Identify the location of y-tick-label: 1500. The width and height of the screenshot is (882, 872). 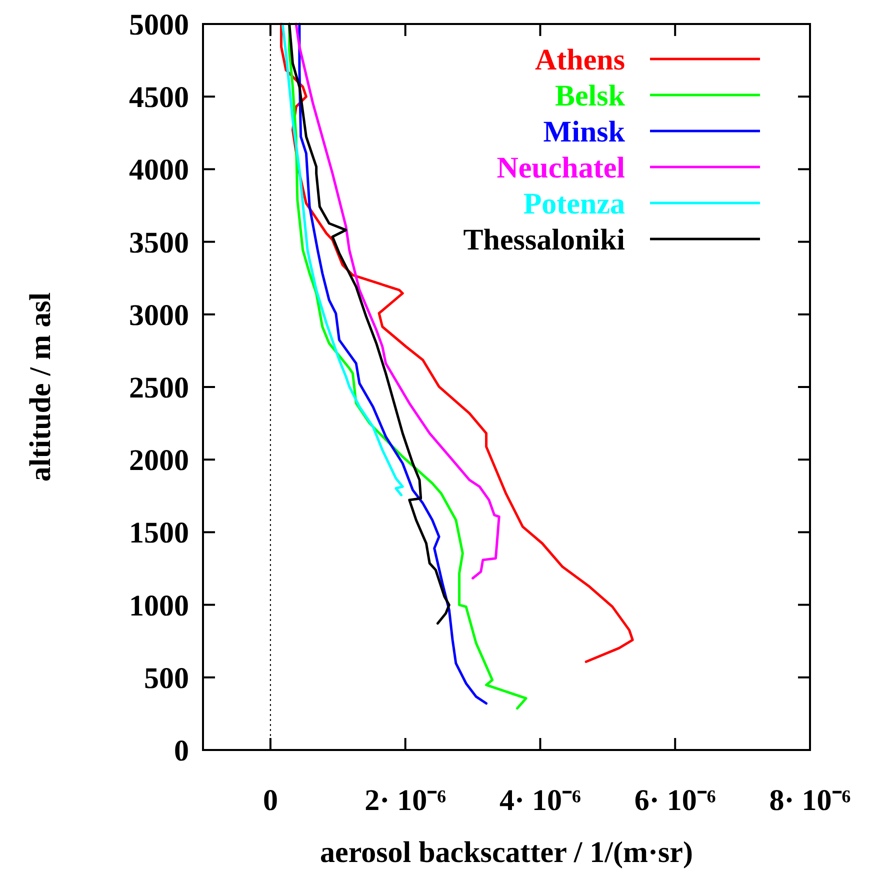
(159, 533).